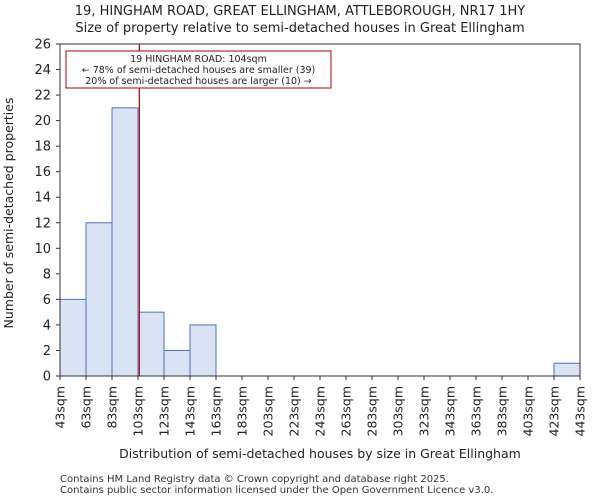 This screenshot has height=500, width=600. I want to click on annotation-line-1: 19 HINGHAM ROAD: 104sqm, so click(198, 59).